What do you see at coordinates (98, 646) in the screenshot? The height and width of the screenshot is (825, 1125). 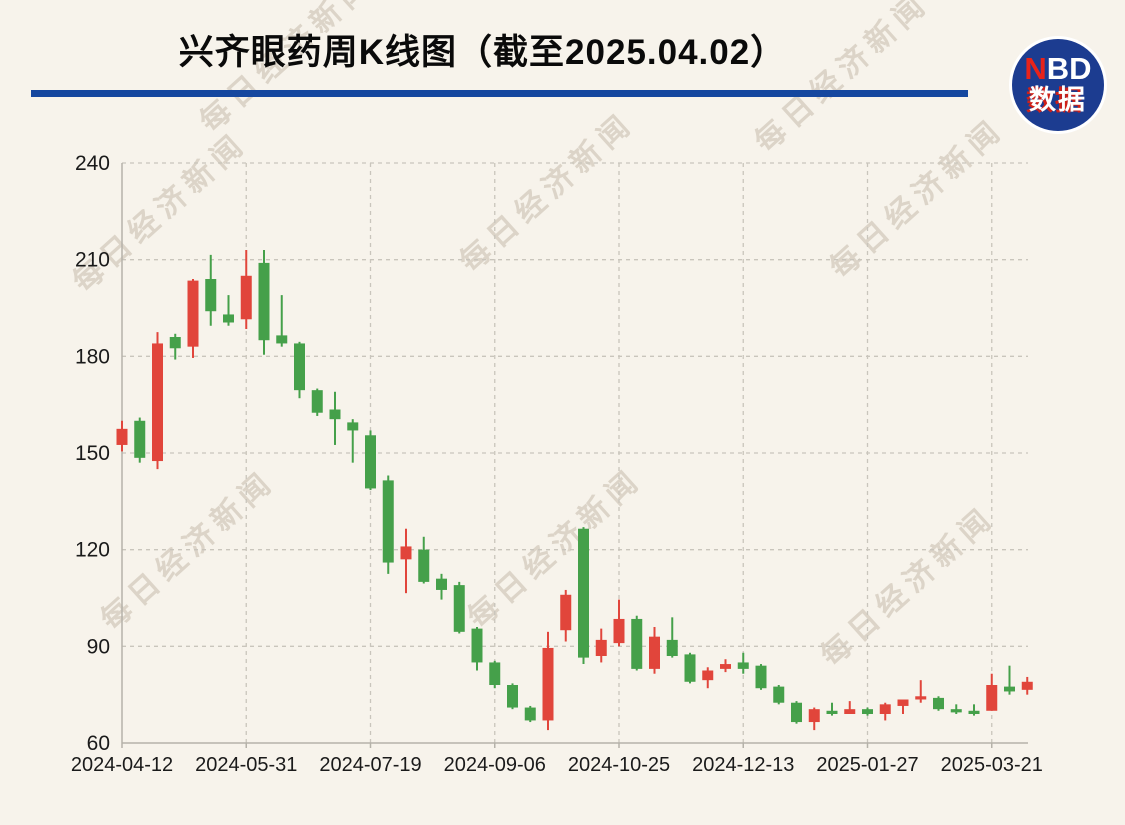 I see `y-axis-label: 90` at bounding box center [98, 646].